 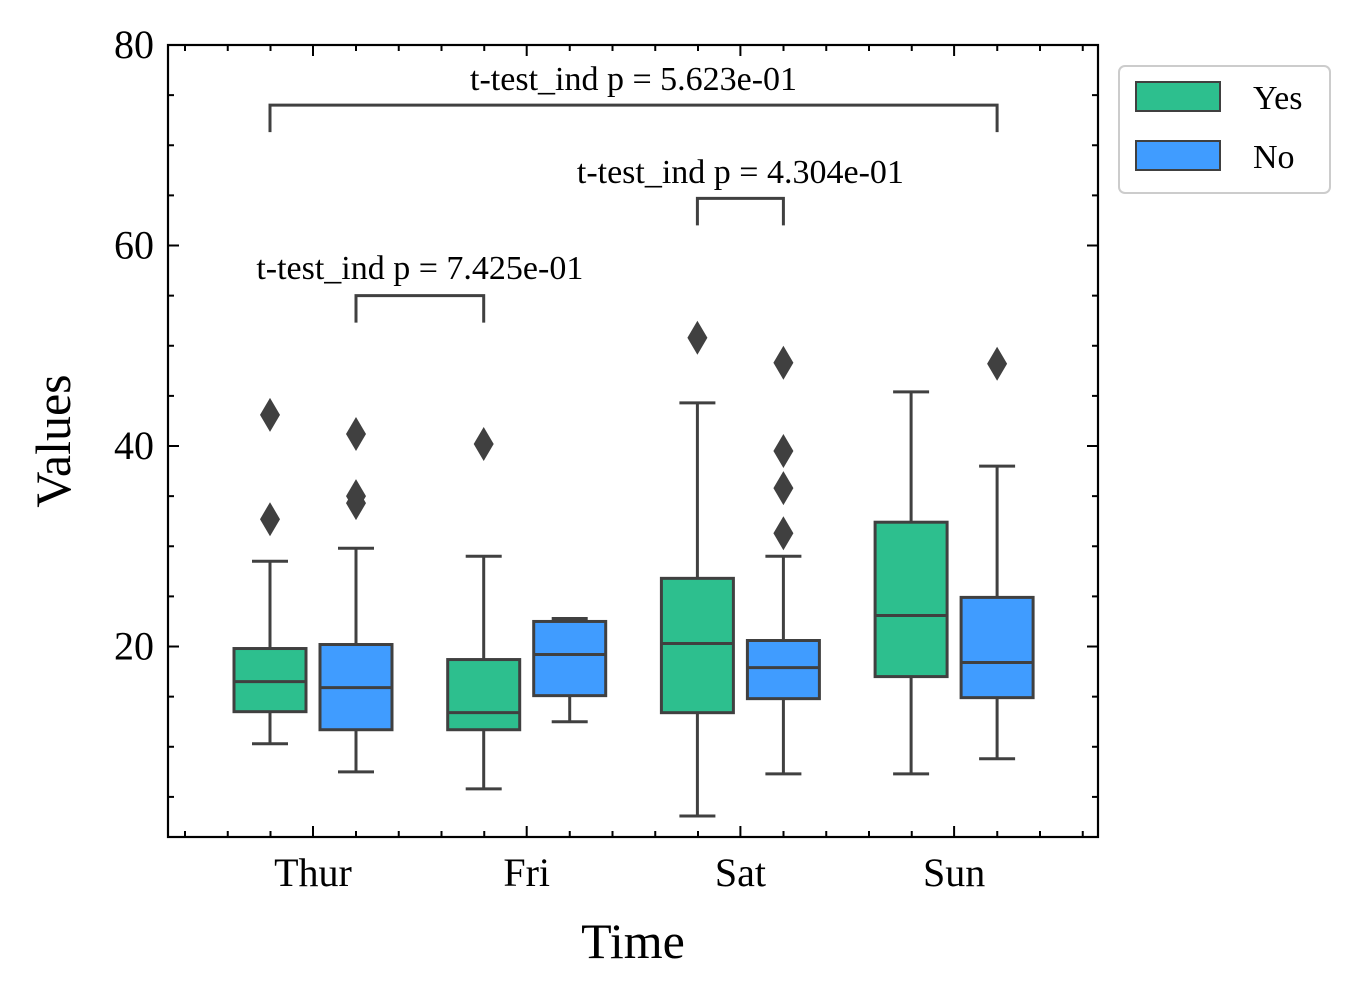 I want to click on box-no-thur, so click(x=356, y=595).